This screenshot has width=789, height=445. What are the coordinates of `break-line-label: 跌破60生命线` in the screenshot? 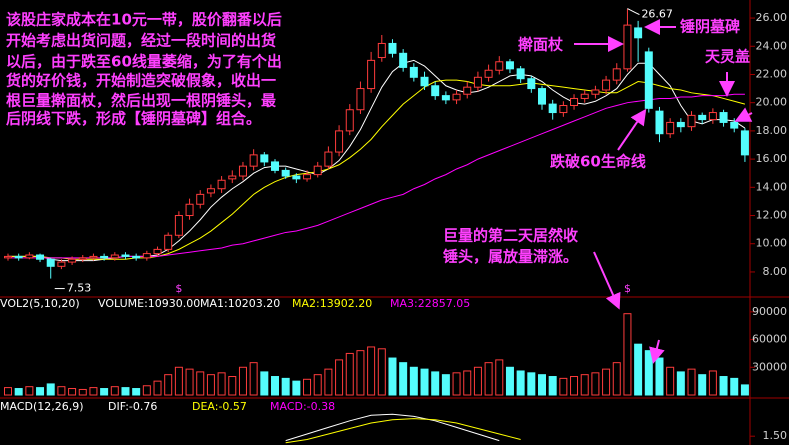 It's located at (598, 162).